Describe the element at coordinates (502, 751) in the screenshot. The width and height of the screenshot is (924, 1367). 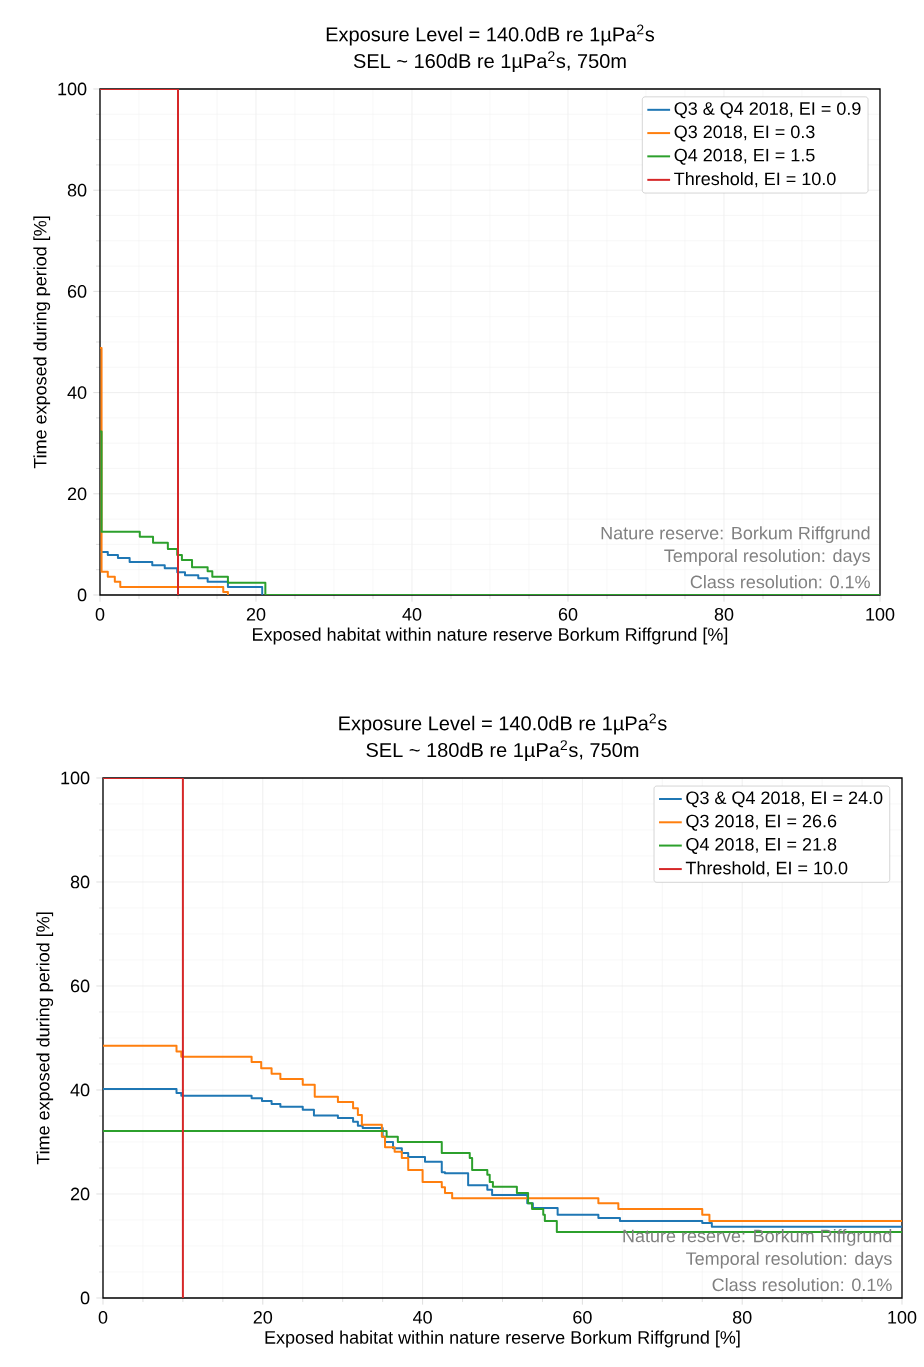
I see `chart-subtitle: SEL ~ 180dB re 1µPa$^{2}$s, 750m` at that location.